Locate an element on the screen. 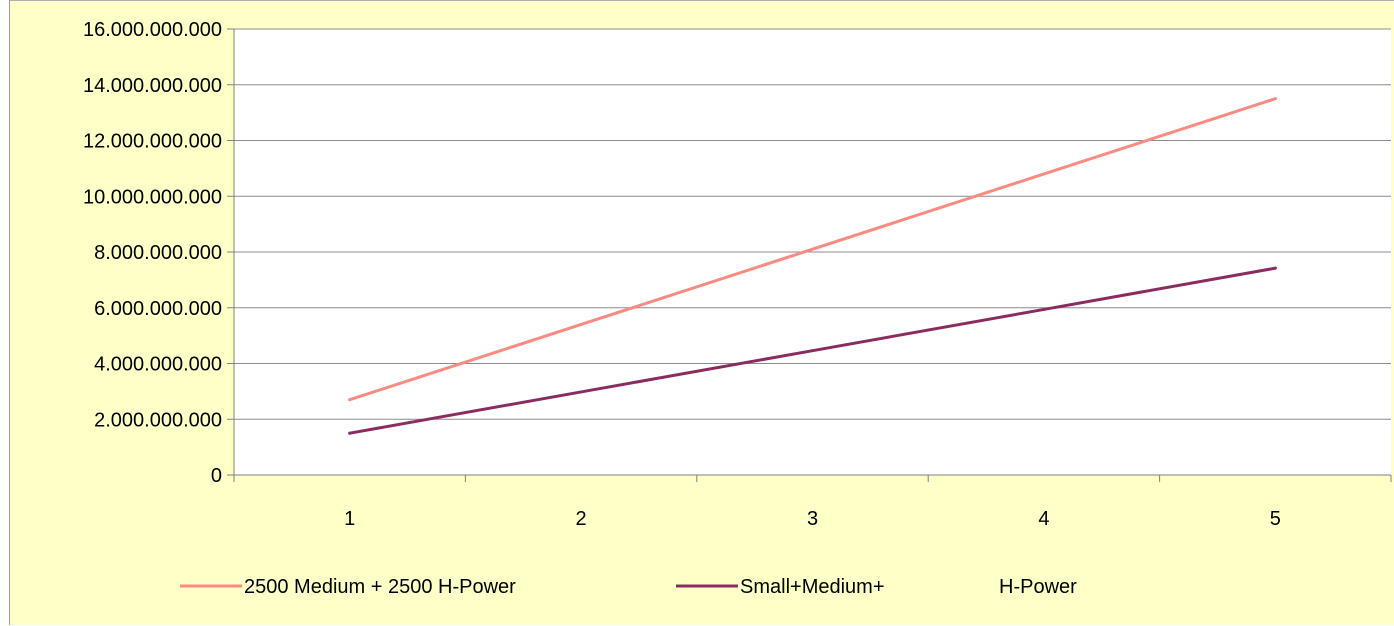 Image resolution: width=1394 pixels, height=626 pixels. x-tick-label: 5 is located at coordinates (1275, 519).